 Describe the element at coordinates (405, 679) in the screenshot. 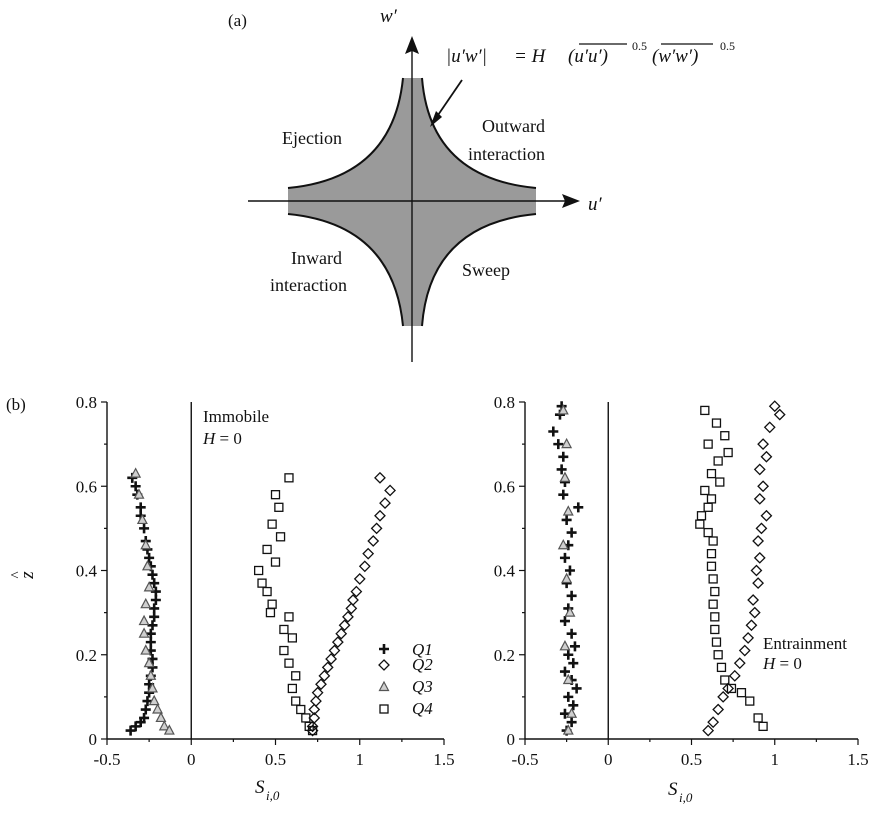

I see `legend: Q1 Q2 Q3 Q4` at that location.